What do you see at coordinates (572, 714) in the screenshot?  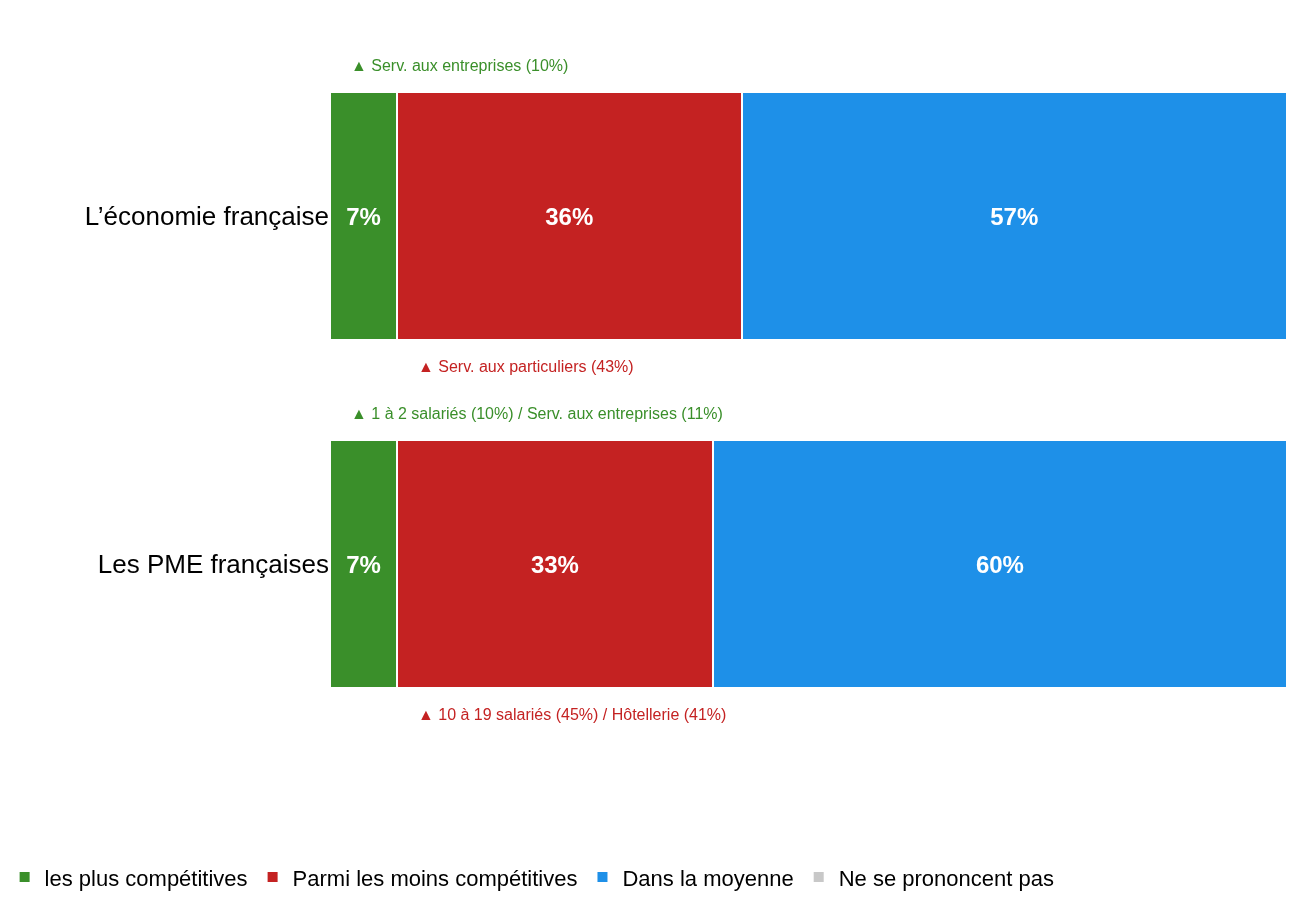 I see `annotation: ▲ 10 à 19 salariés (45%) / Hôtellerie (41%)` at bounding box center [572, 714].